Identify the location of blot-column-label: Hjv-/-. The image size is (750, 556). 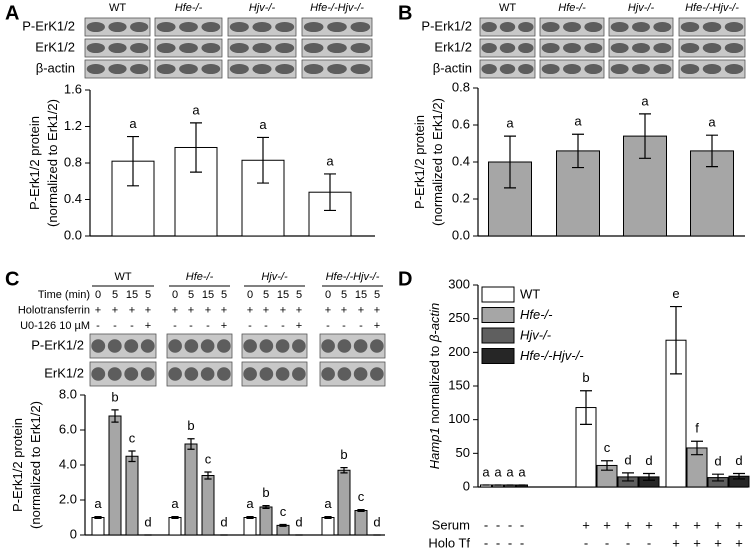
(262, 8).